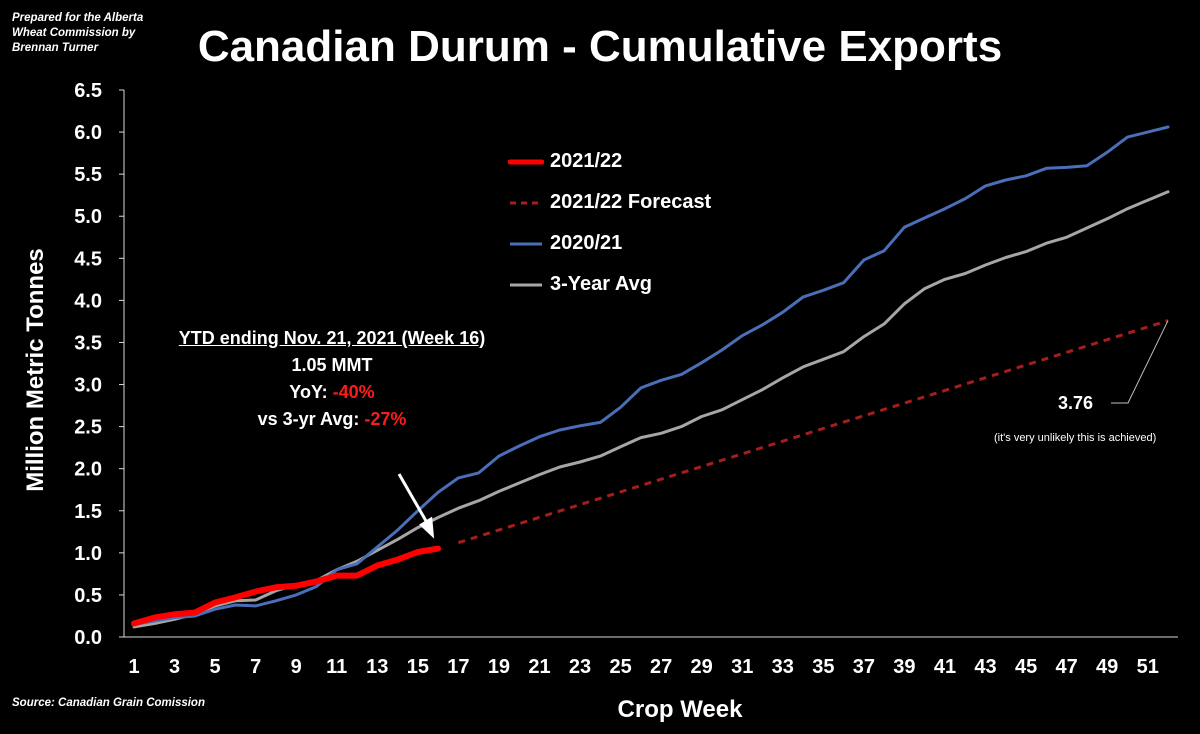 Image resolution: width=1200 pixels, height=734 pixels. What do you see at coordinates (586, 161) in the screenshot?
I see `legend-label-2021-22: 2021/22` at bounding box center [586, 161].